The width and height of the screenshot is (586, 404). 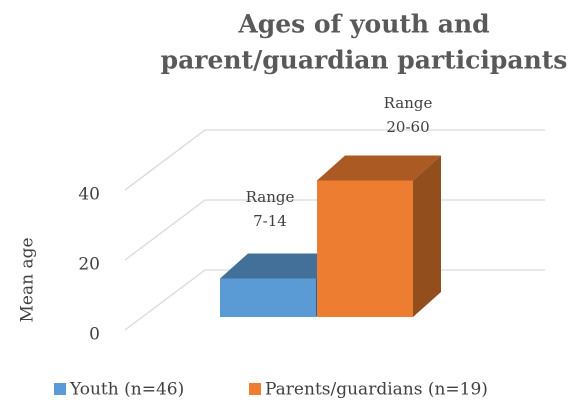 I want to click on y-tick-label: 20, so click(x=89, y=265).